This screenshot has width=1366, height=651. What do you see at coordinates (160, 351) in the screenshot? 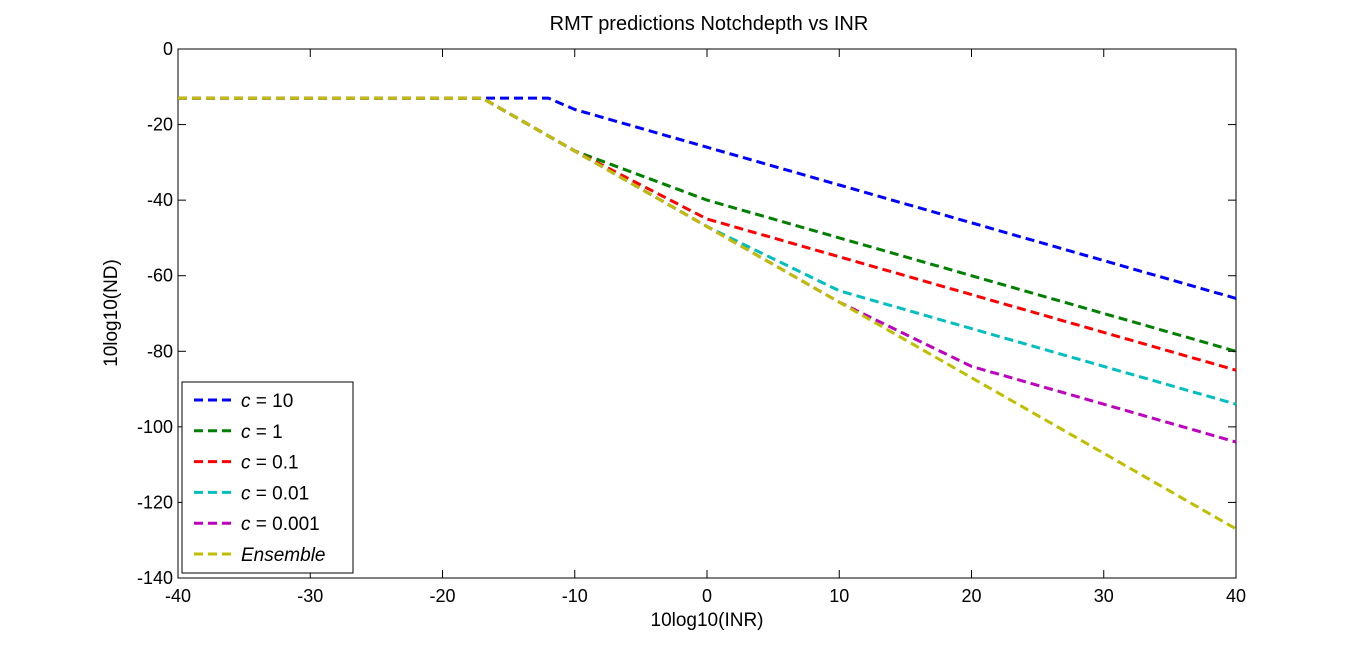
I see `y-tick-label: -80` at bounding box center [160, 351].